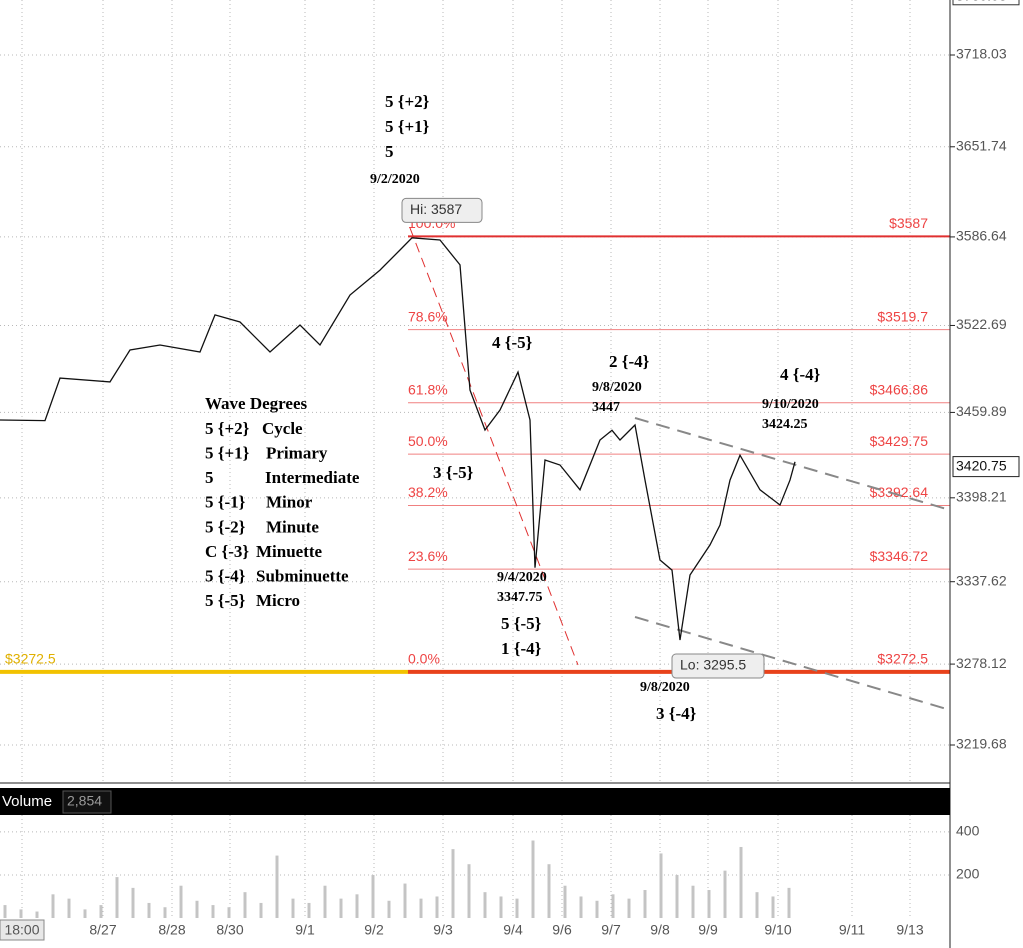 This screenshot has height=948, width=1023. Describe the element at coordinates (225, 600) in the screenshot. I see `wave-code: 5 {-5}` at that location.